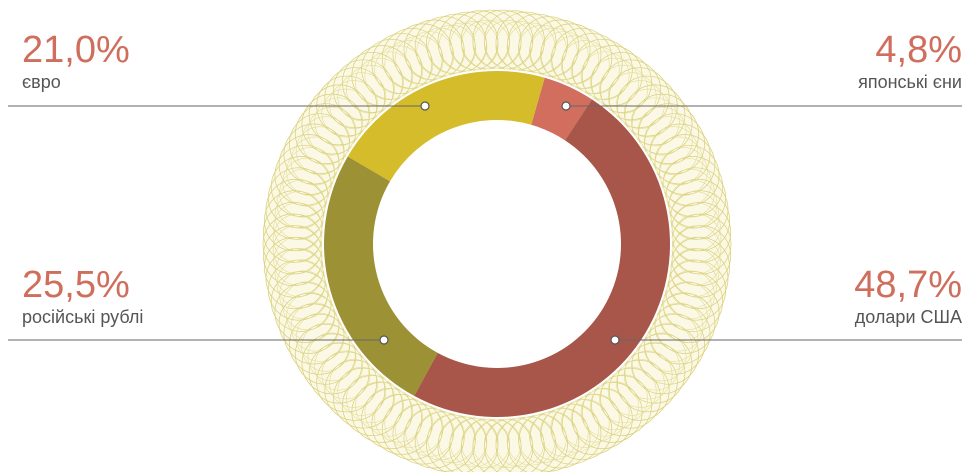 This screenshot has width=971, height=472. Describe the element at coordinates (41, 82) in the screenshot. I see `category-label: євро` at that location.